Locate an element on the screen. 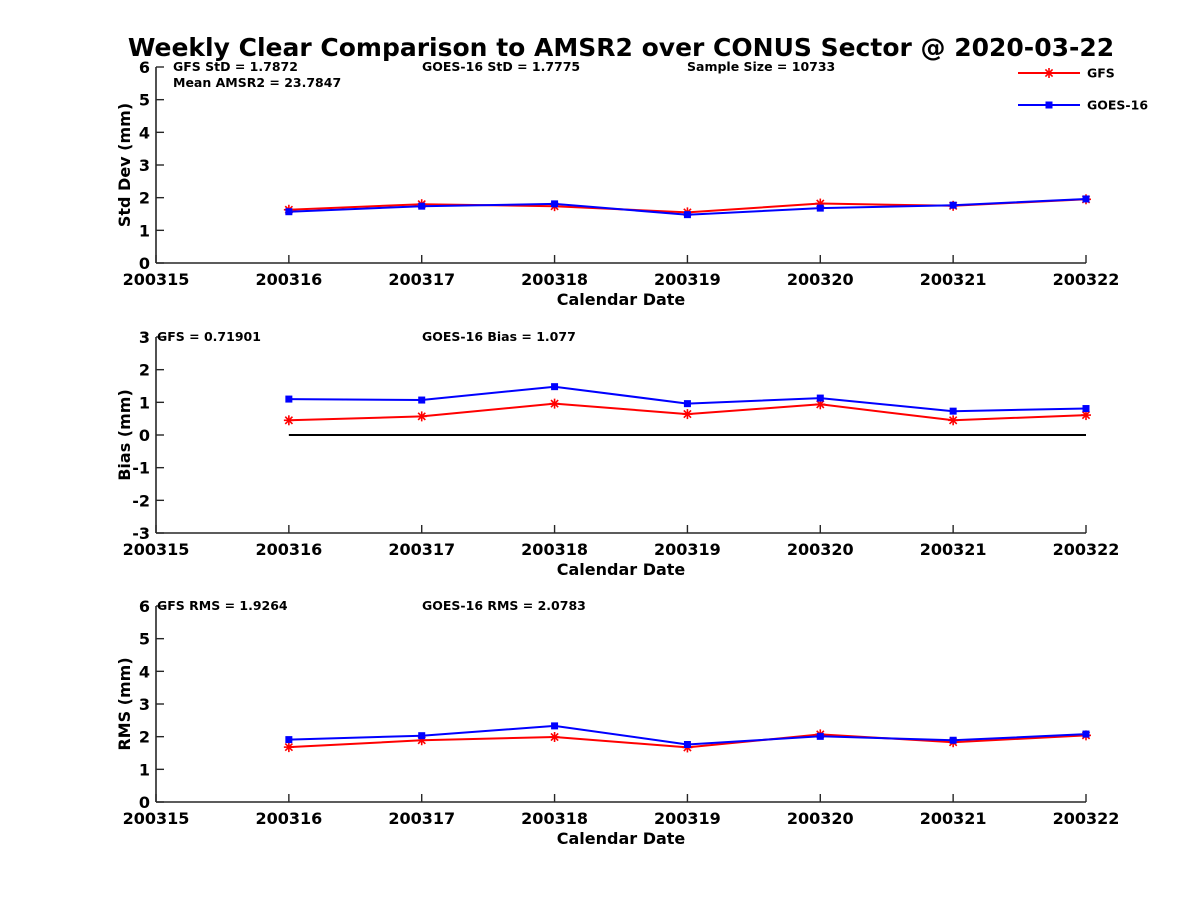  stat-annotation: GFS StD = 1.7872 is located at coordinates (235, 66).